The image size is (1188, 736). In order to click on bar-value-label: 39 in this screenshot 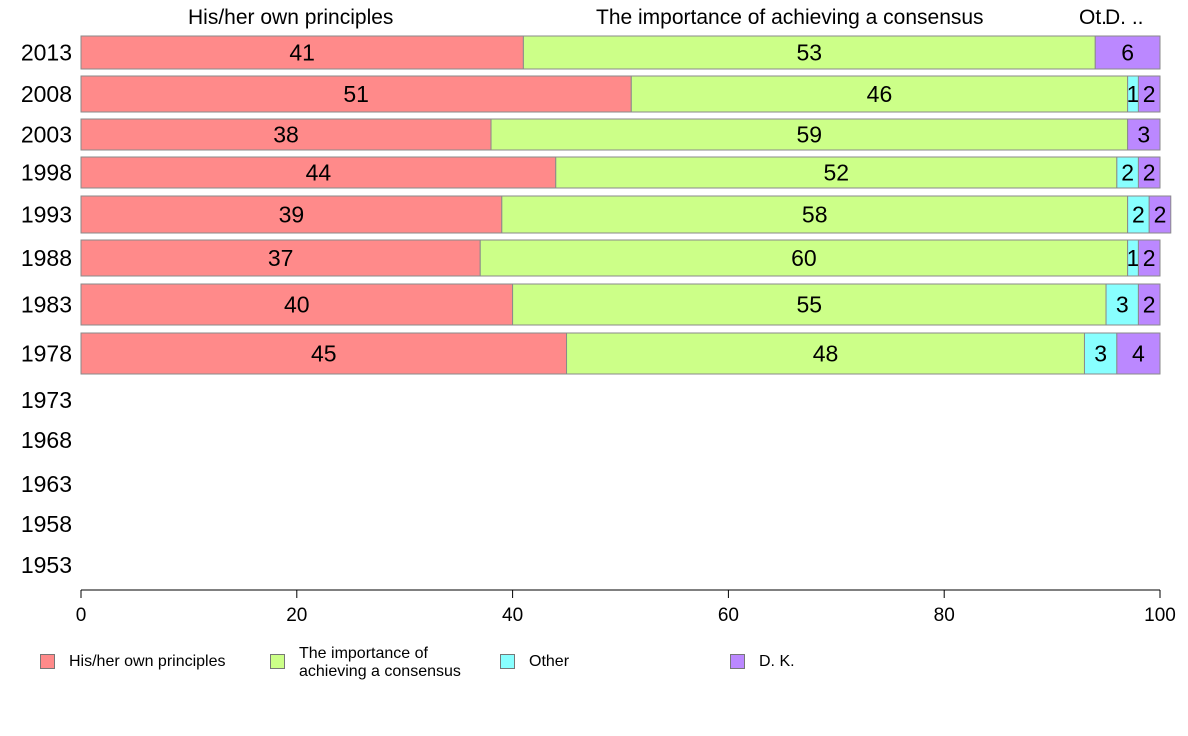, I will do `click(292, 215)`.